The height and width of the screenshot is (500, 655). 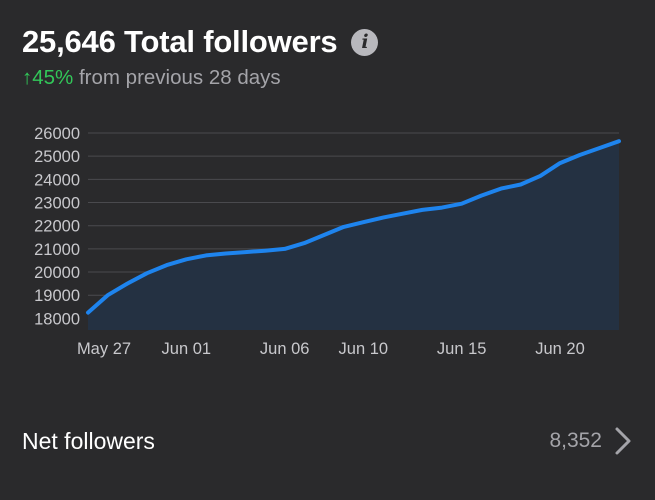 What do you see at coordinates (285, 349) in the screenshot?
I see `x-tick-label: Jun 06` at bounding box center [285, 349].